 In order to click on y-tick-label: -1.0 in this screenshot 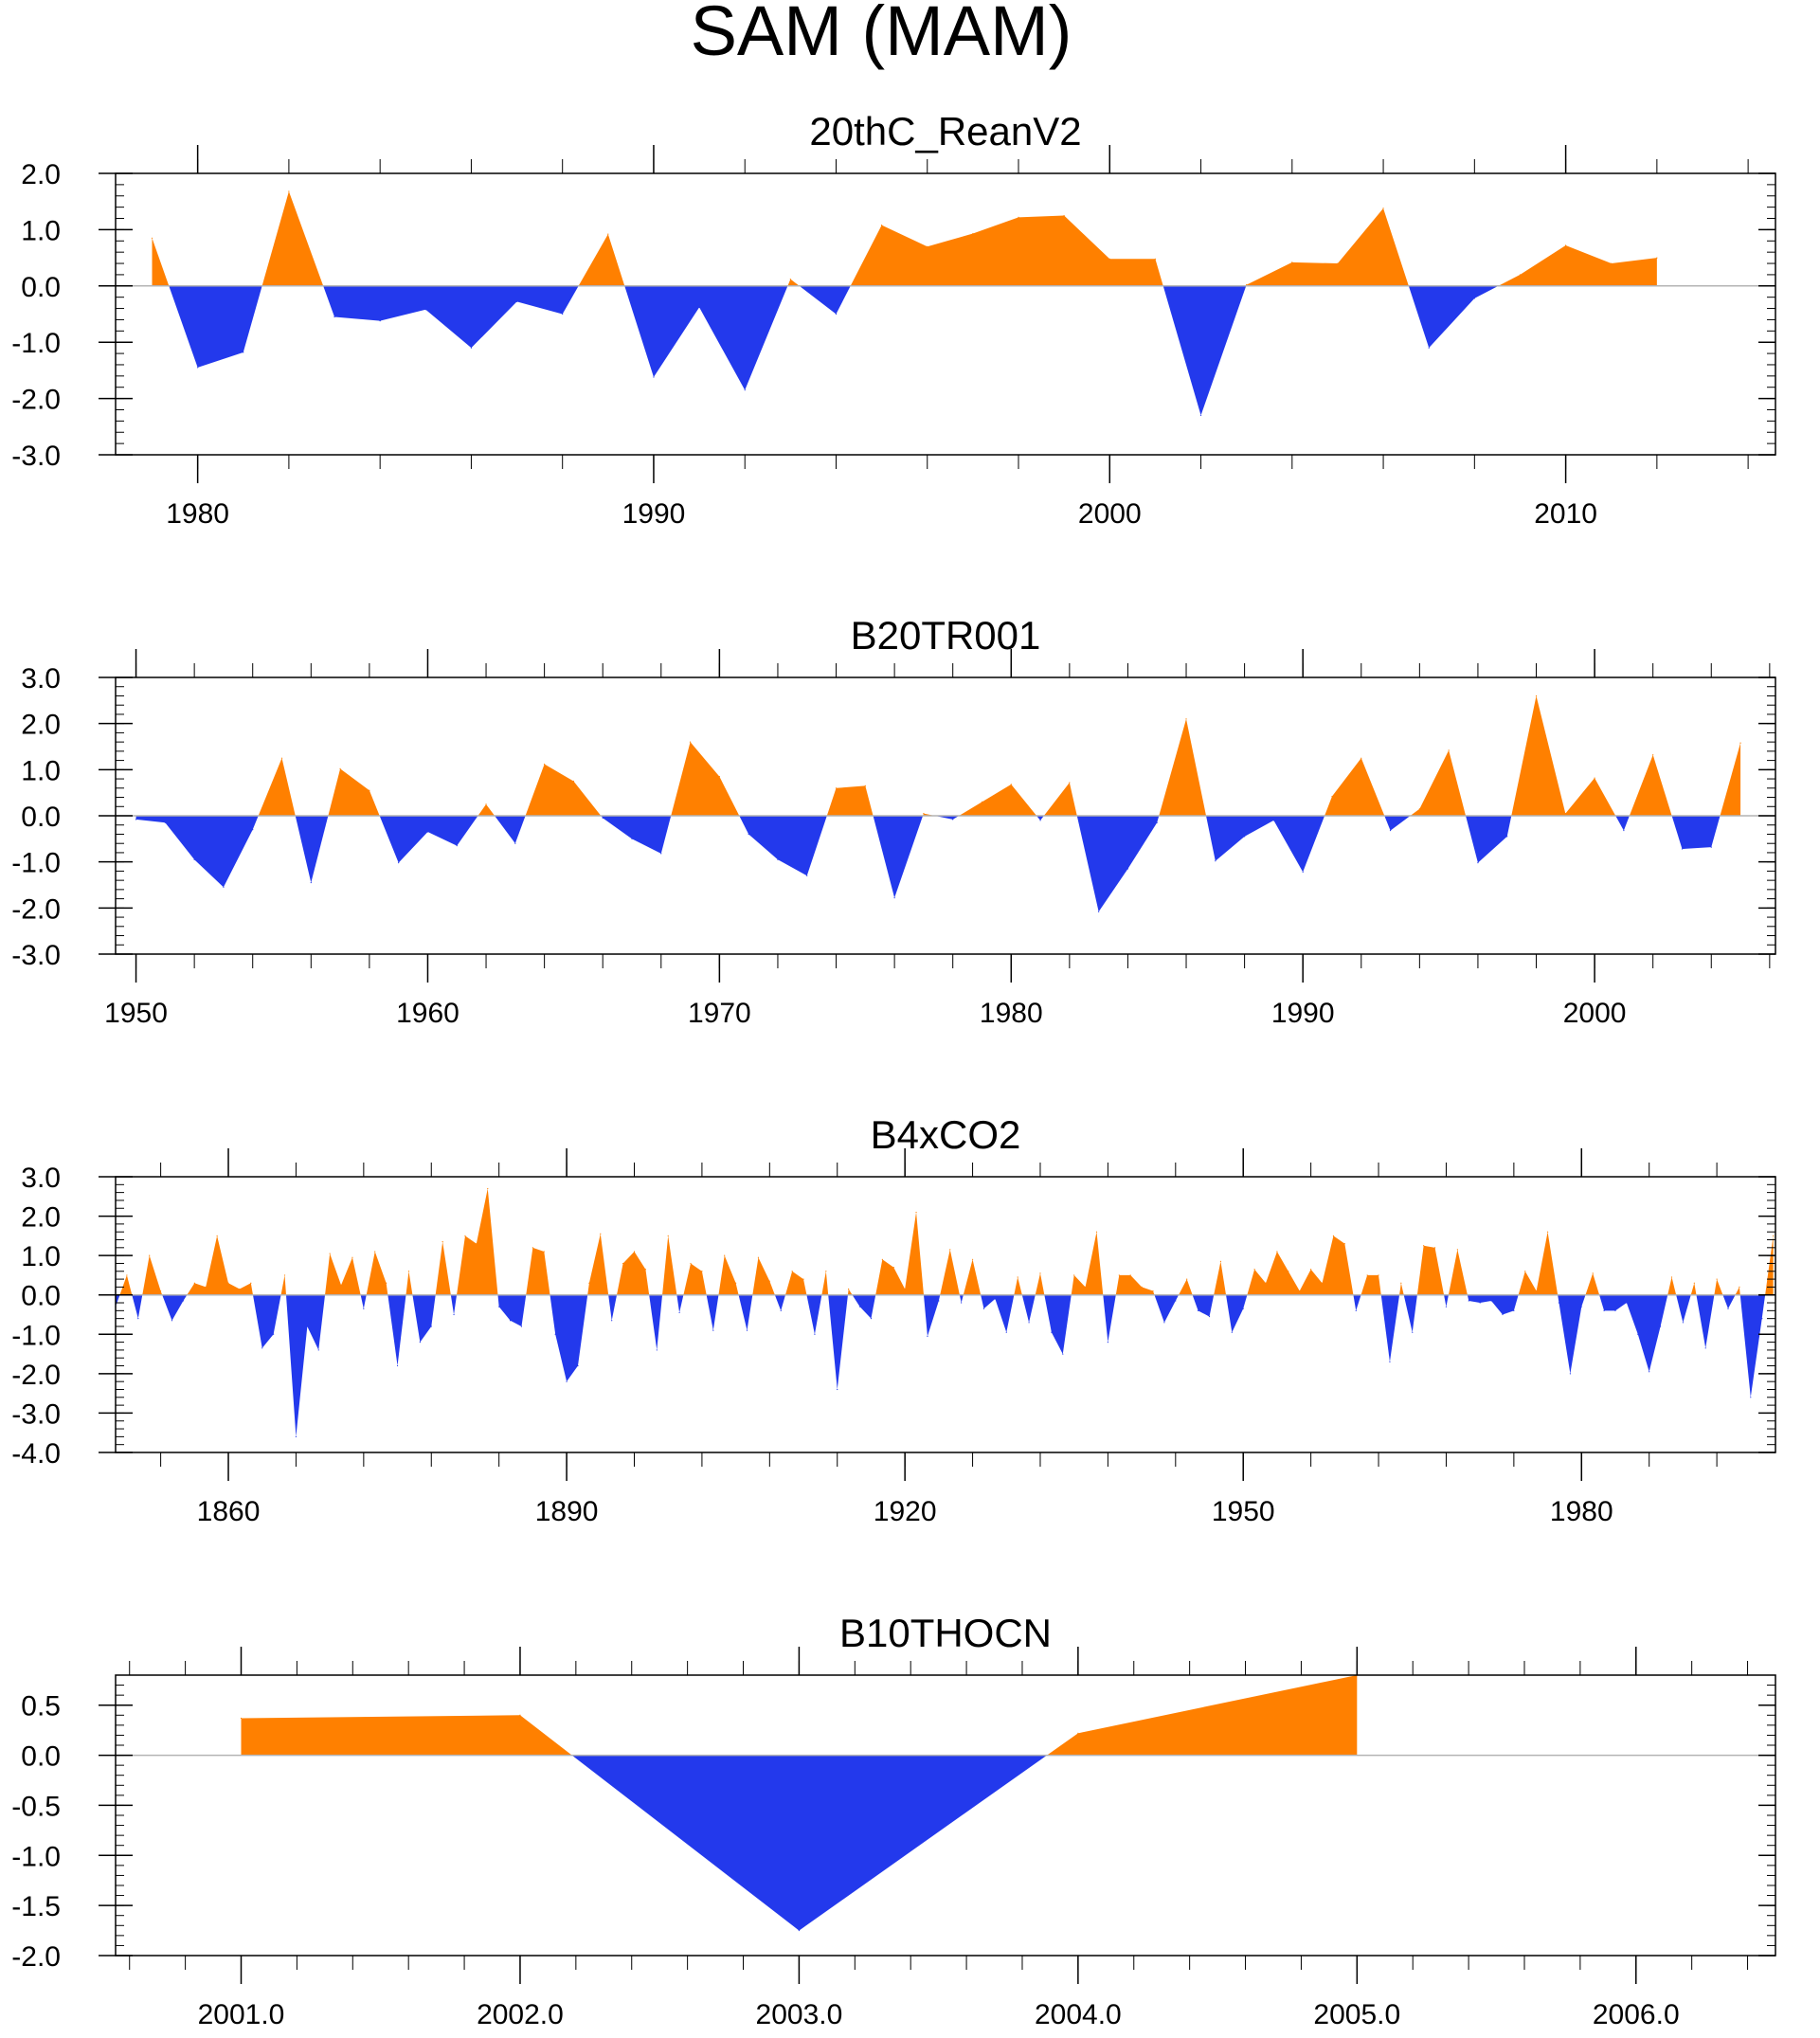, I will do `click(36, 343)`.